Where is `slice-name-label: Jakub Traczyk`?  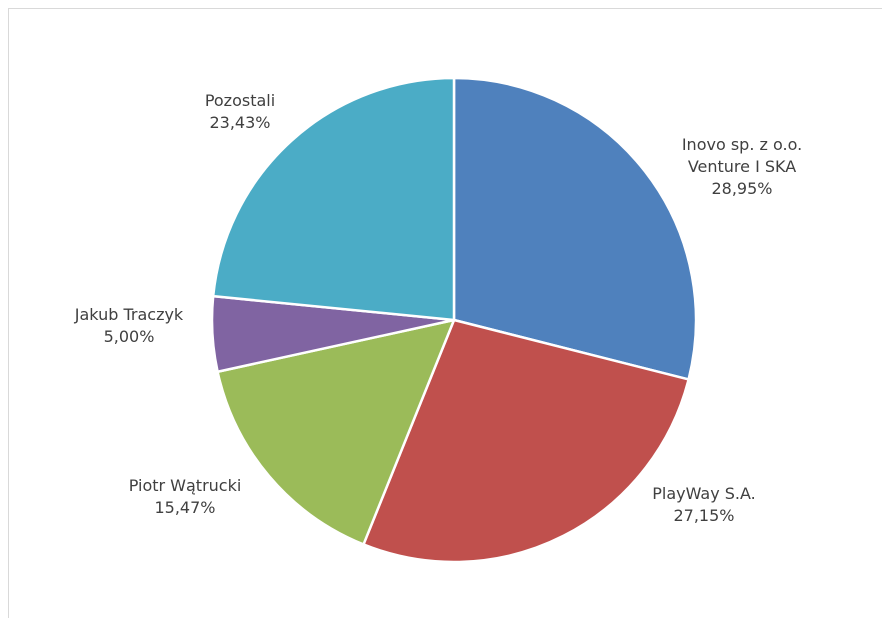 slice-name-label: Jakub Traczyk is located at coordinates (129, 314).